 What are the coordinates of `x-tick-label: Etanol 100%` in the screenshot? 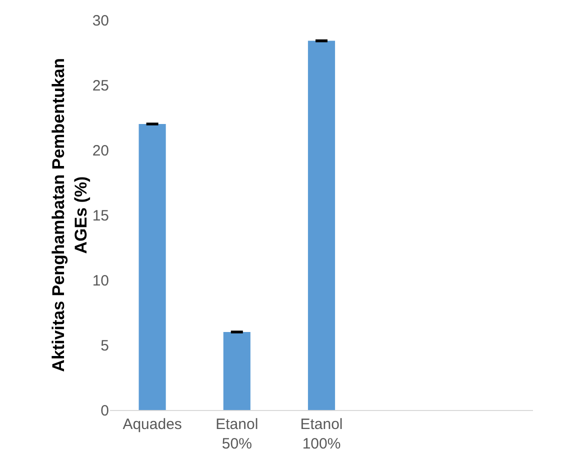 It's located at (321, 434).